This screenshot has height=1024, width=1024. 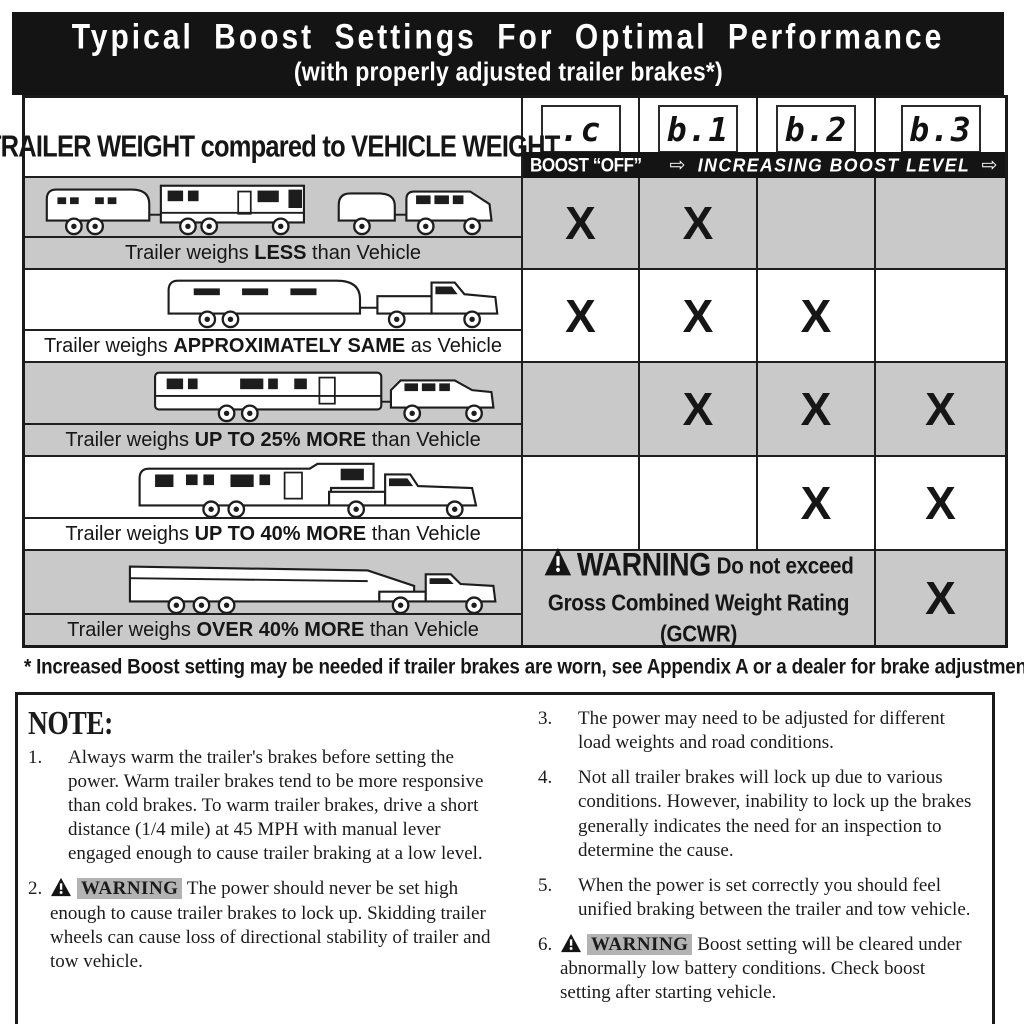 I want to click on column-header-boost-1: b.1, so click(x=699, y=138).